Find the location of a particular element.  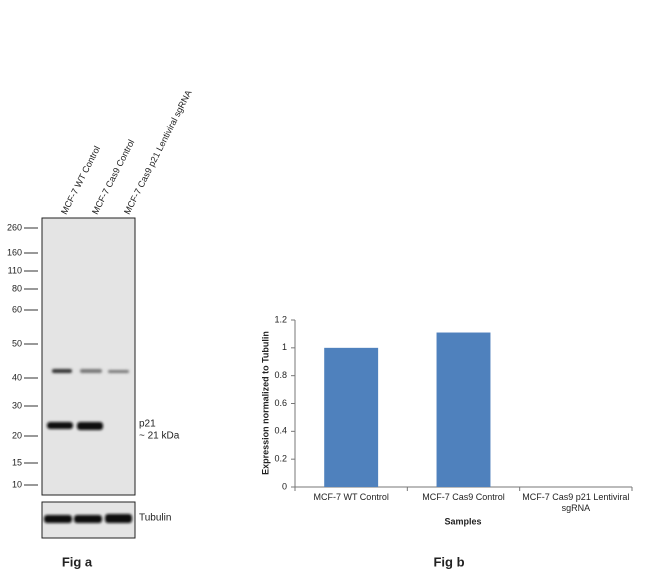

band-size: ~ 21 kDa is located at coordinates (159, 436).